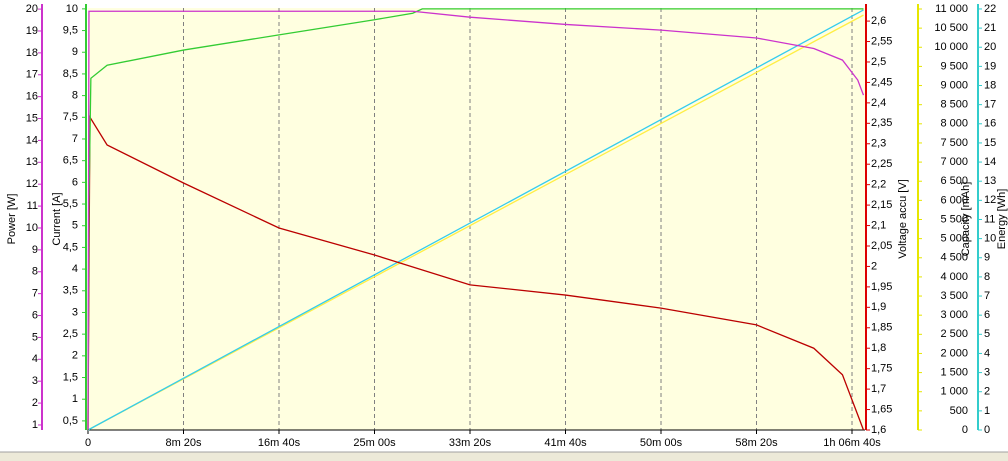 This screenshot has height=461, width=1008. What do you see at coordinates (75, 269) in the screenshot?
I see `y-tick-label: 4` at bounding box center [75, 269].